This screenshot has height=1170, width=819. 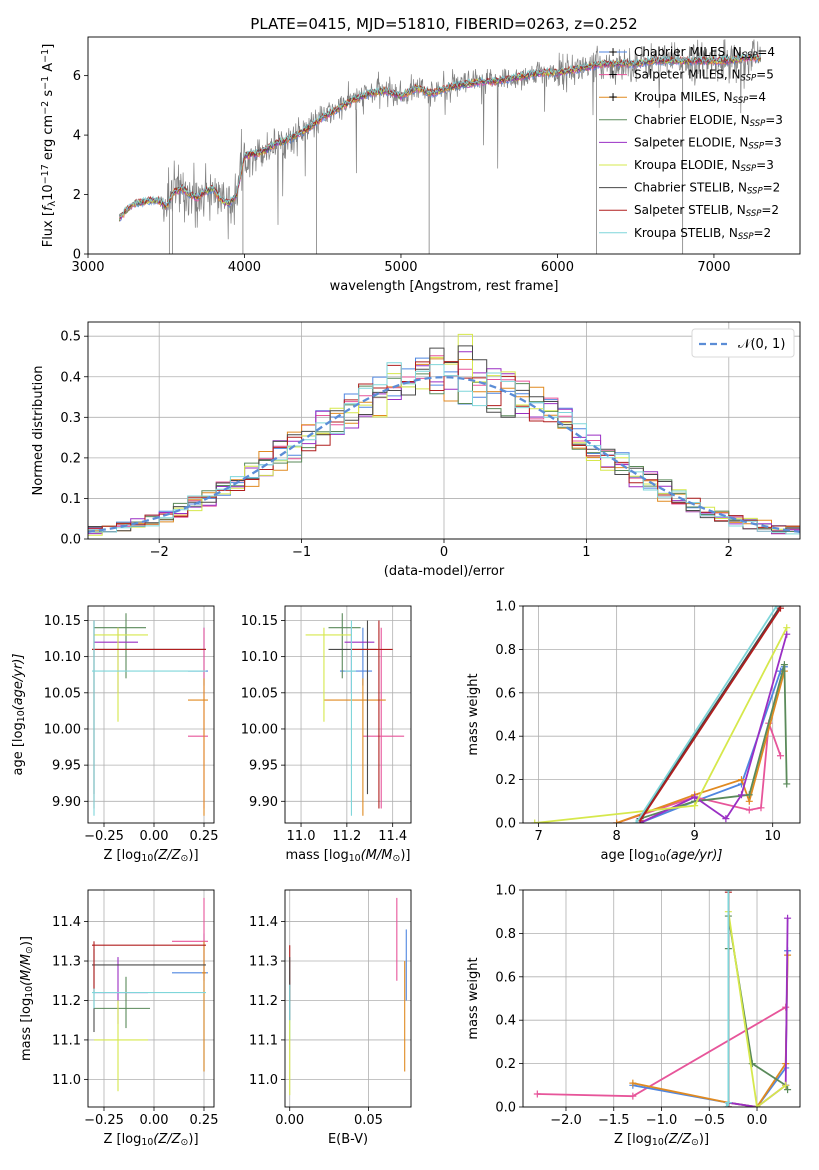 What do you see at coordinates (45, 83) in the screenshot?
I see `y-axis-label-part: −1` at bounding box center [45, 83].